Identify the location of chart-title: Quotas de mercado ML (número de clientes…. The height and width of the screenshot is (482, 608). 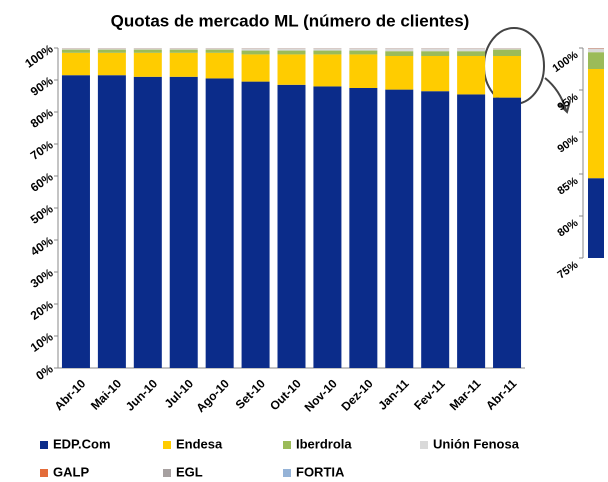
(290, 20).